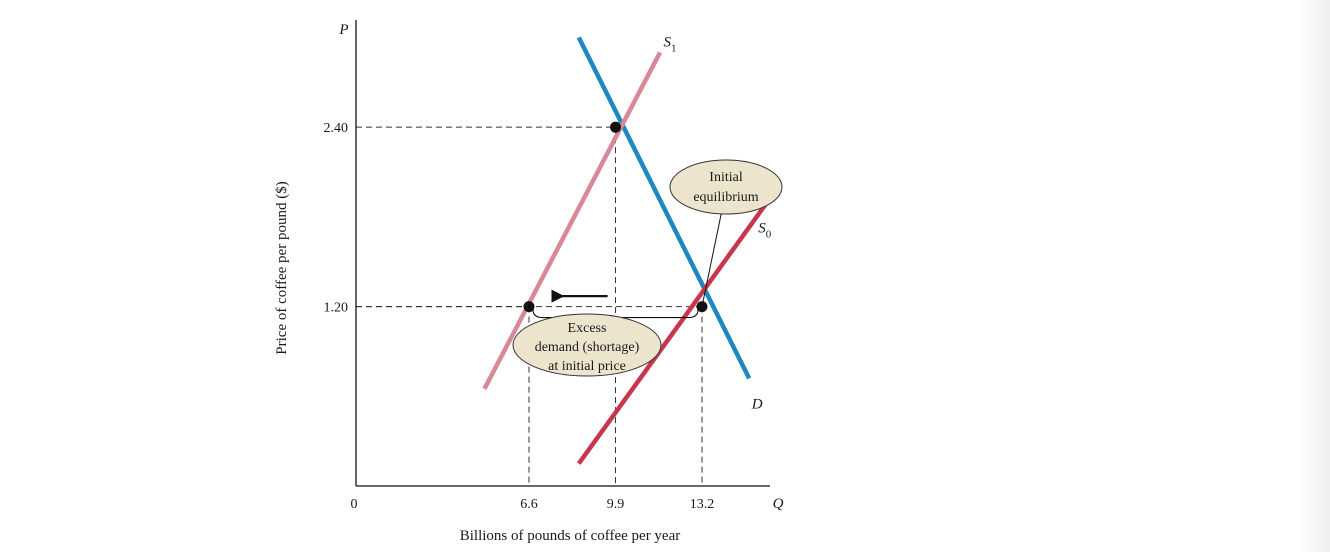 This screenshot has width=1330, height=552. What do you see at coordinates (702, 504) in the screenshot?
I see `x-tick-label-2: 13.2` at bounding box center [702, 504].